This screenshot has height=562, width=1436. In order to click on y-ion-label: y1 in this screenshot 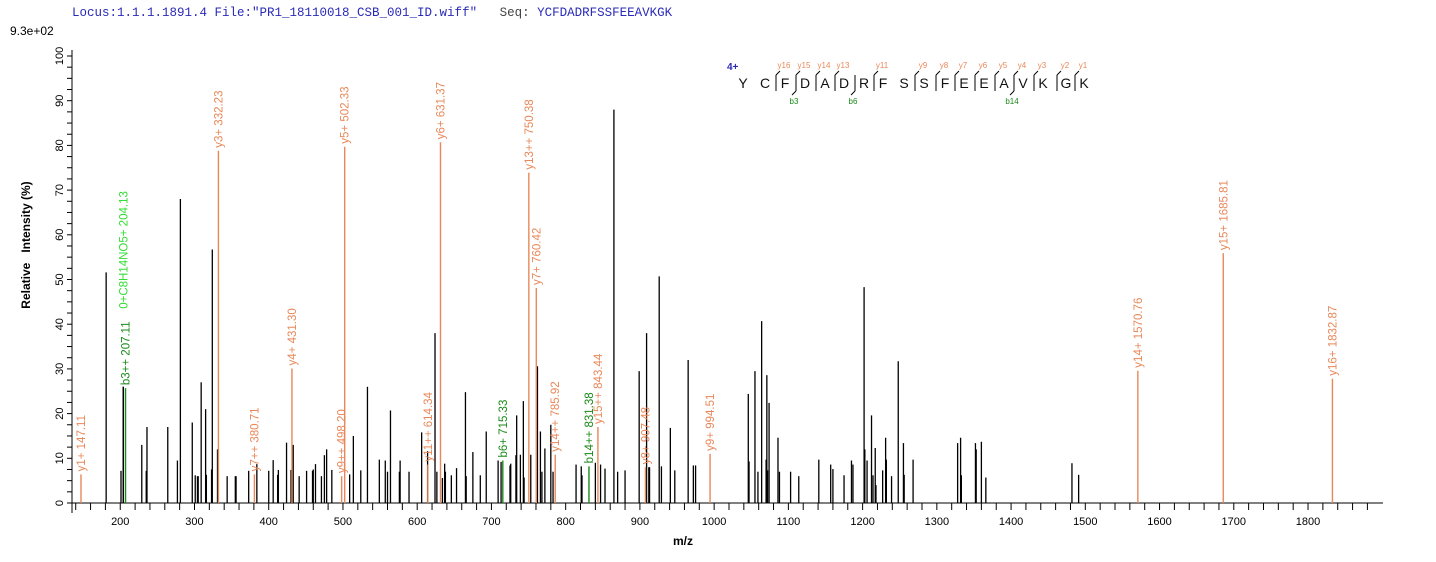, I will do `click(1083, 65)`.